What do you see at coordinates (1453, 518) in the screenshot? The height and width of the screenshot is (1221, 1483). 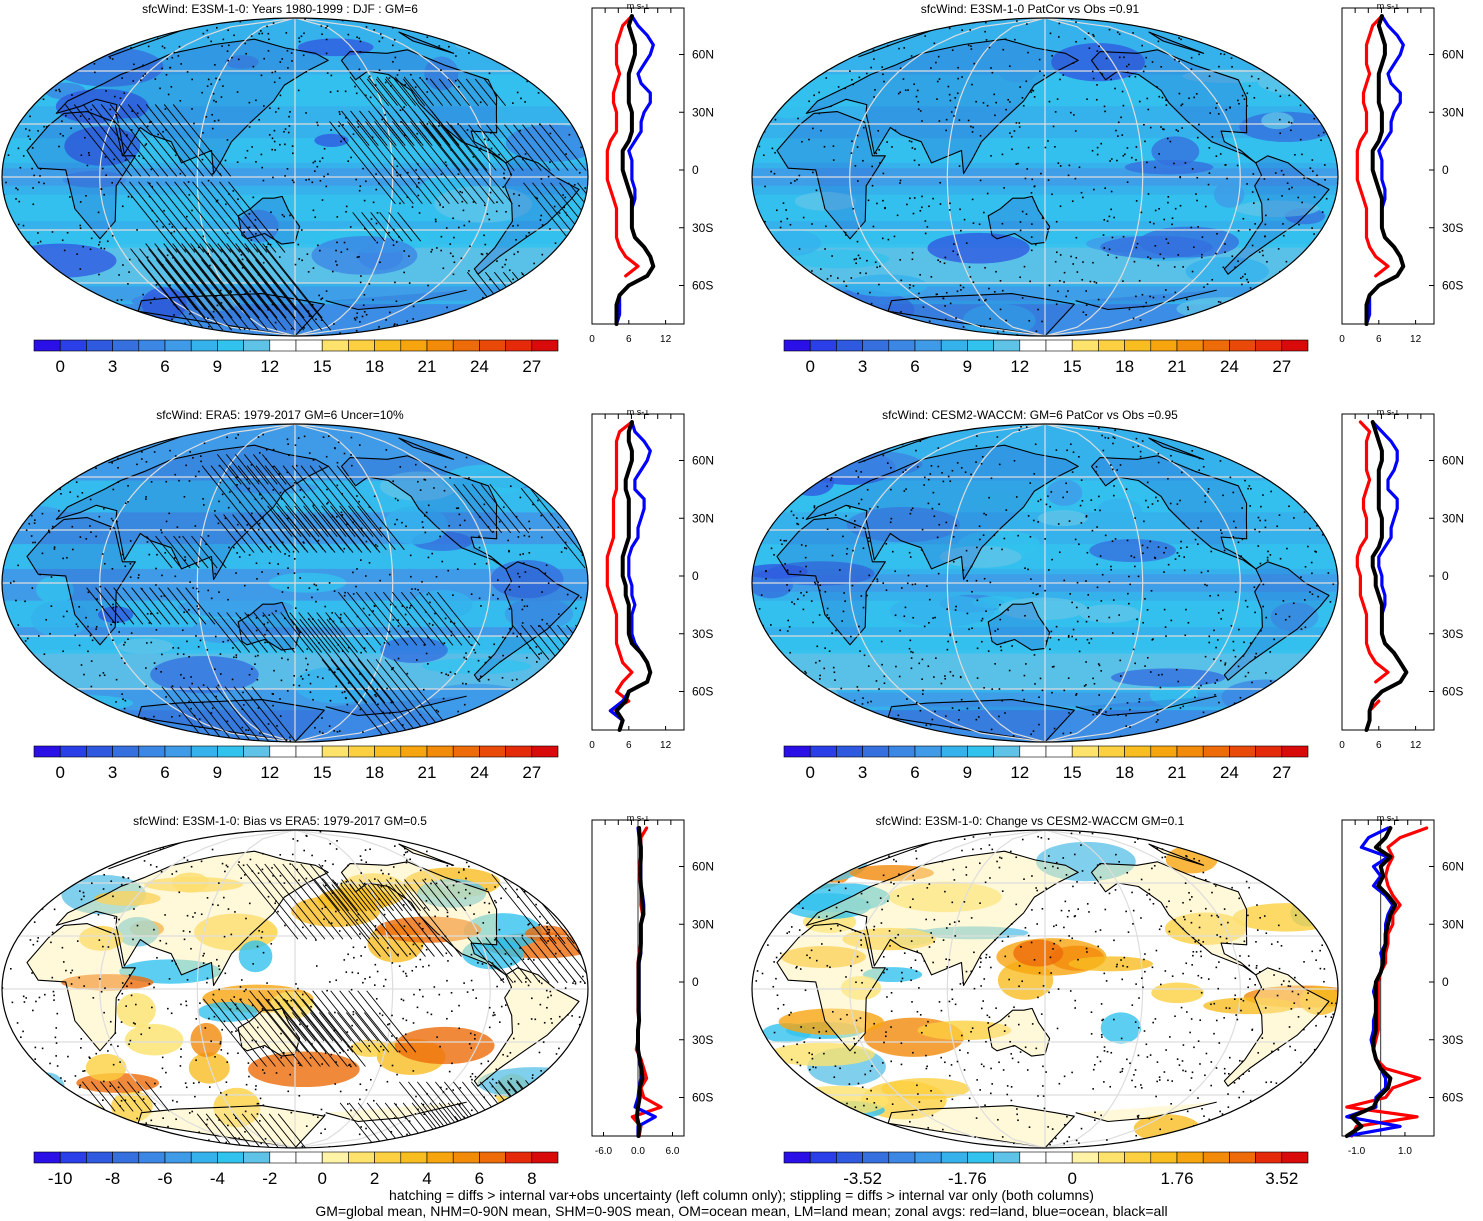 I see `zonal-lat-label: 30N` at bounding box center [1453, 518].